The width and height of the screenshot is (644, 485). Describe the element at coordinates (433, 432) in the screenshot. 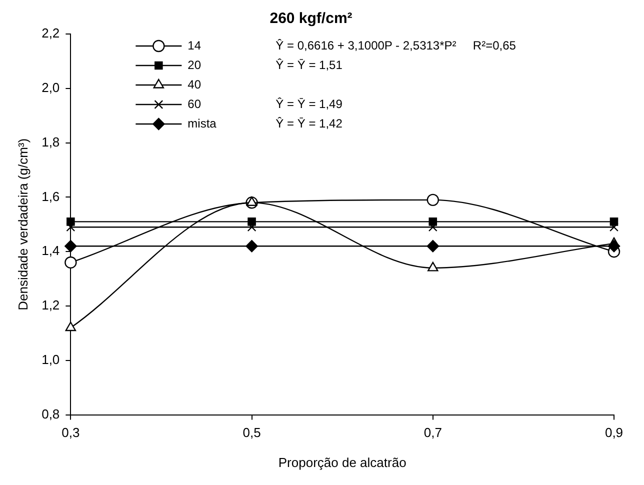

I see `x-tick-label: 0,7` at that location.